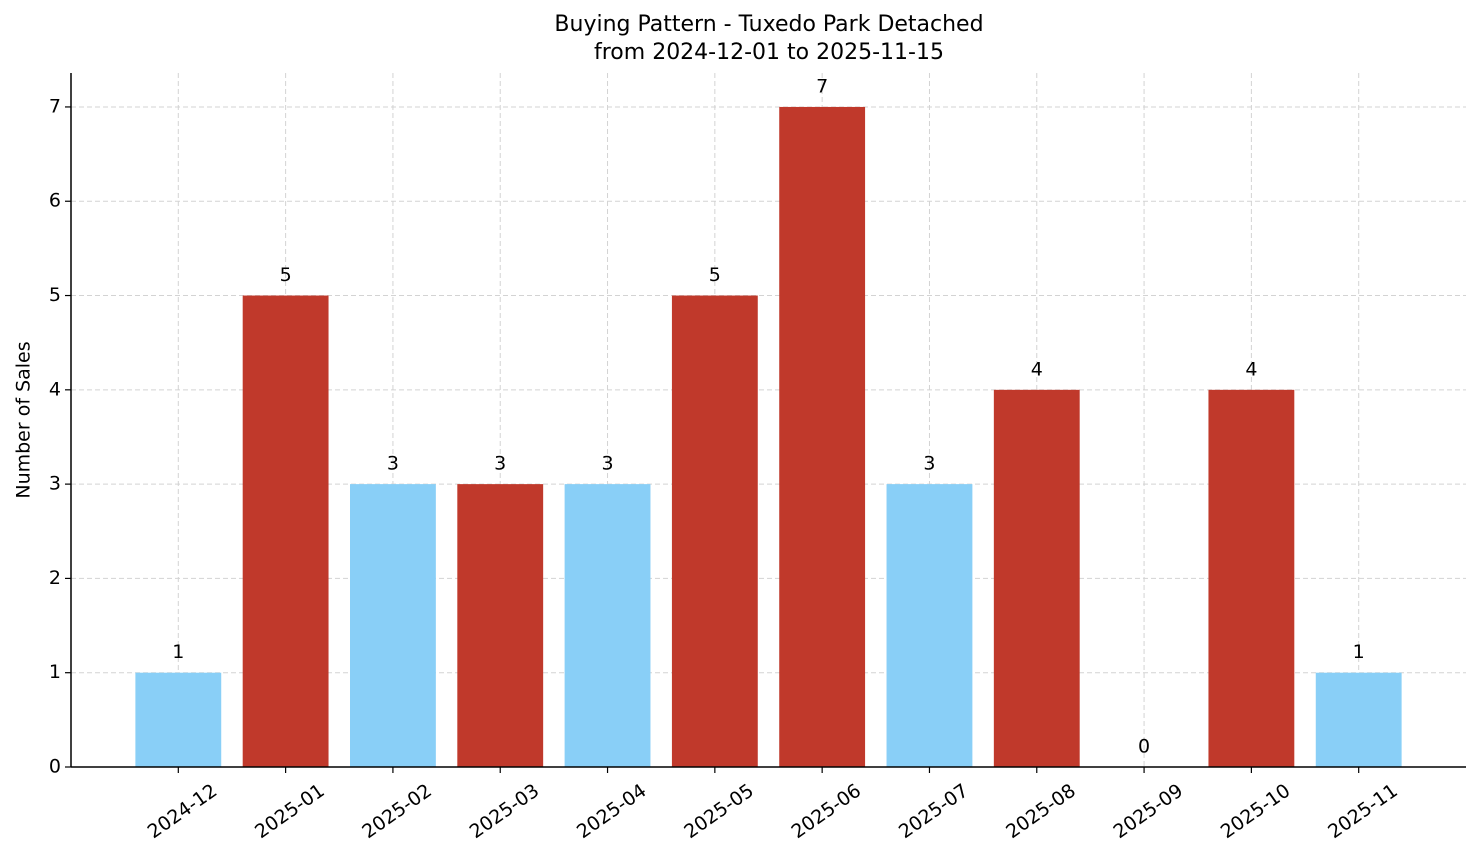 The width and height of the screenshot is (1481, 863). What do you see at coordinates (769, 52) in the screenshot?
I see `chart-subtitle: from 2024-12-01 to 2025-11-15` at bounding box center [769, 52].